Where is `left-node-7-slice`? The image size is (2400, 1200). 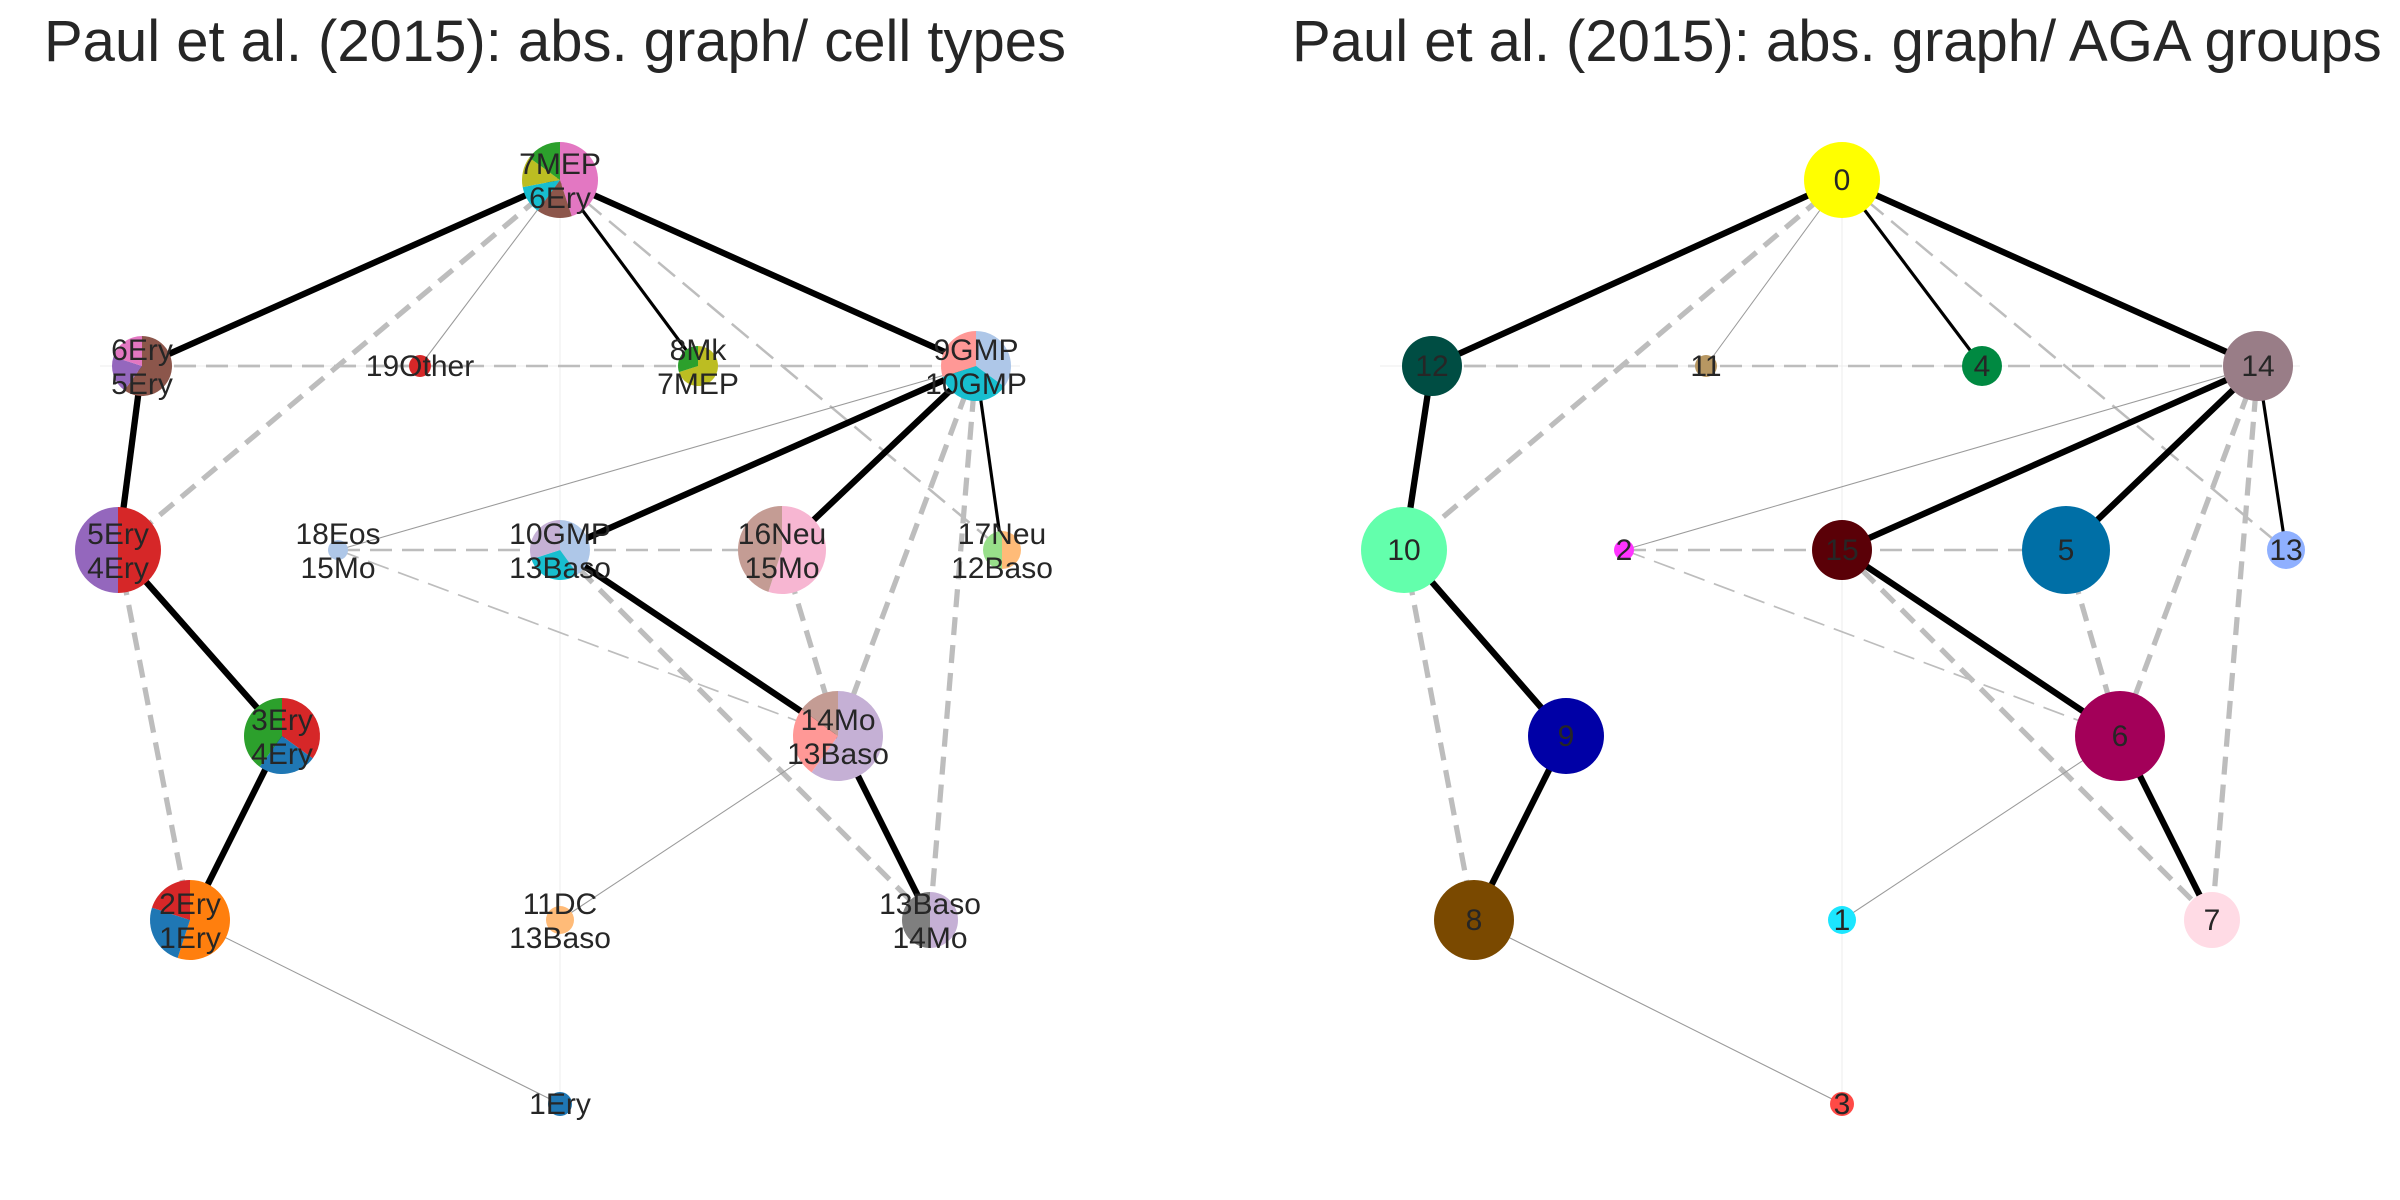 left-node-7-slice is located at coordinates (916, 920).